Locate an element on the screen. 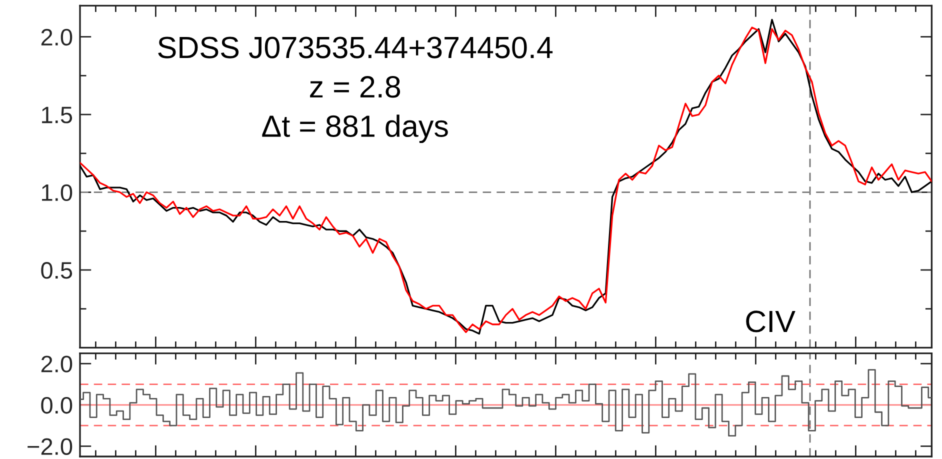 This screenshot has width=942, height=459. y-tick-label: 1.5 is located at coordinates (57, 115).